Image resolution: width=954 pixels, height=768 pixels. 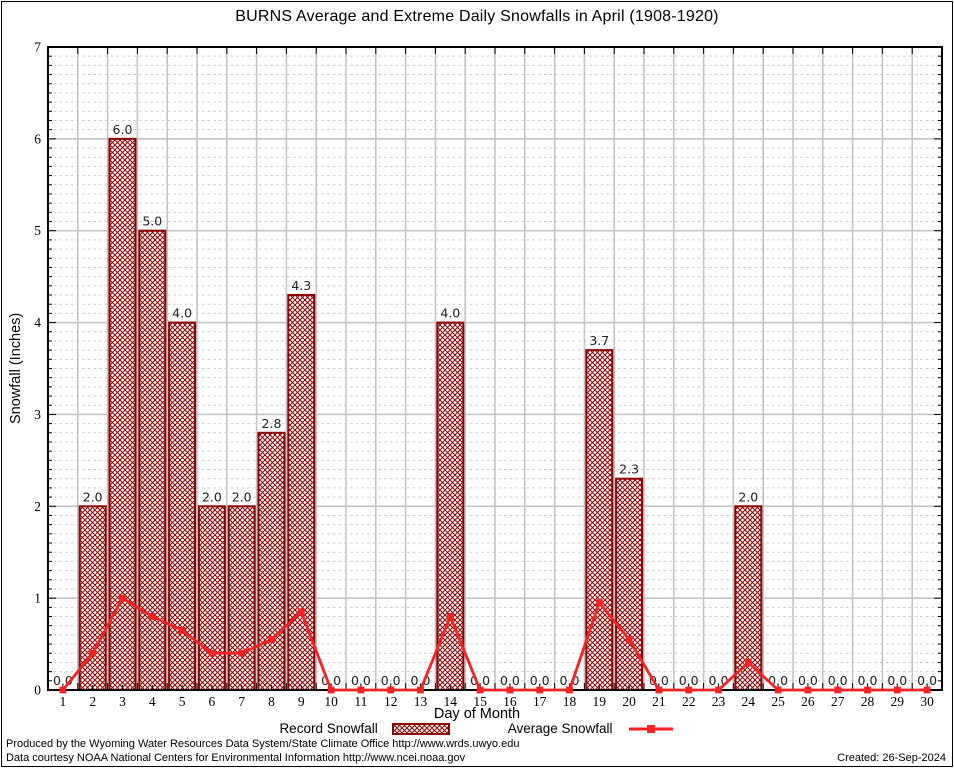 I want to click on y-tick-label: 1, so click(x=37, y=598).